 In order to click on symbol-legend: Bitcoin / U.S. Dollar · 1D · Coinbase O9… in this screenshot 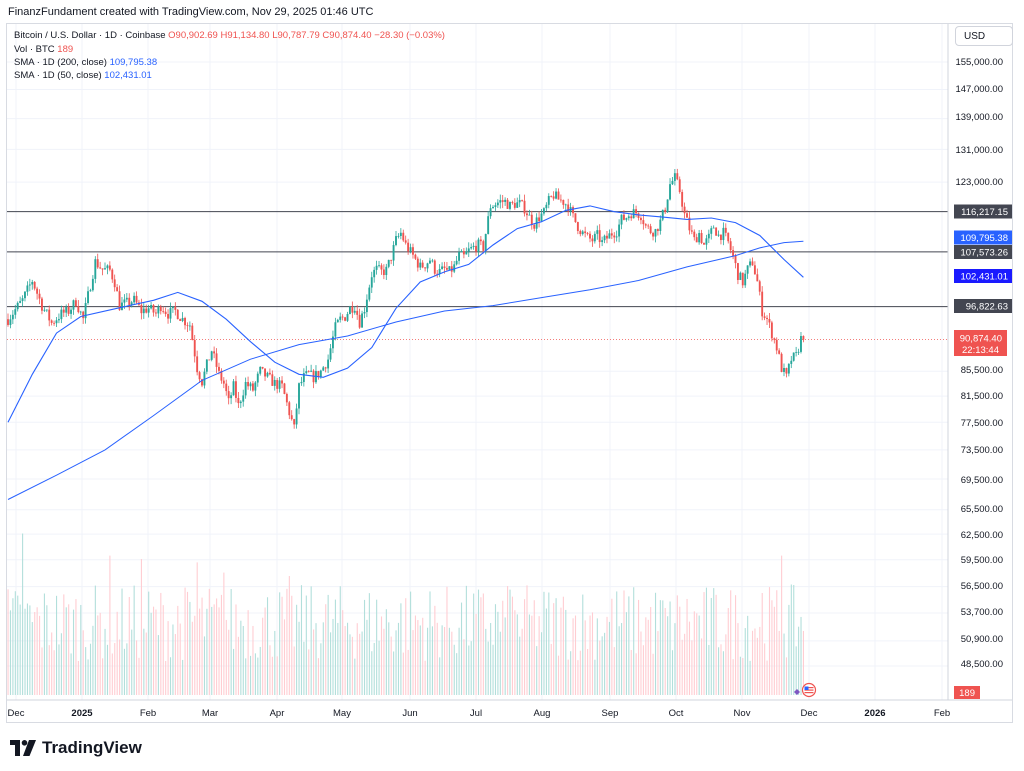, I will do `click(229, 35)`.